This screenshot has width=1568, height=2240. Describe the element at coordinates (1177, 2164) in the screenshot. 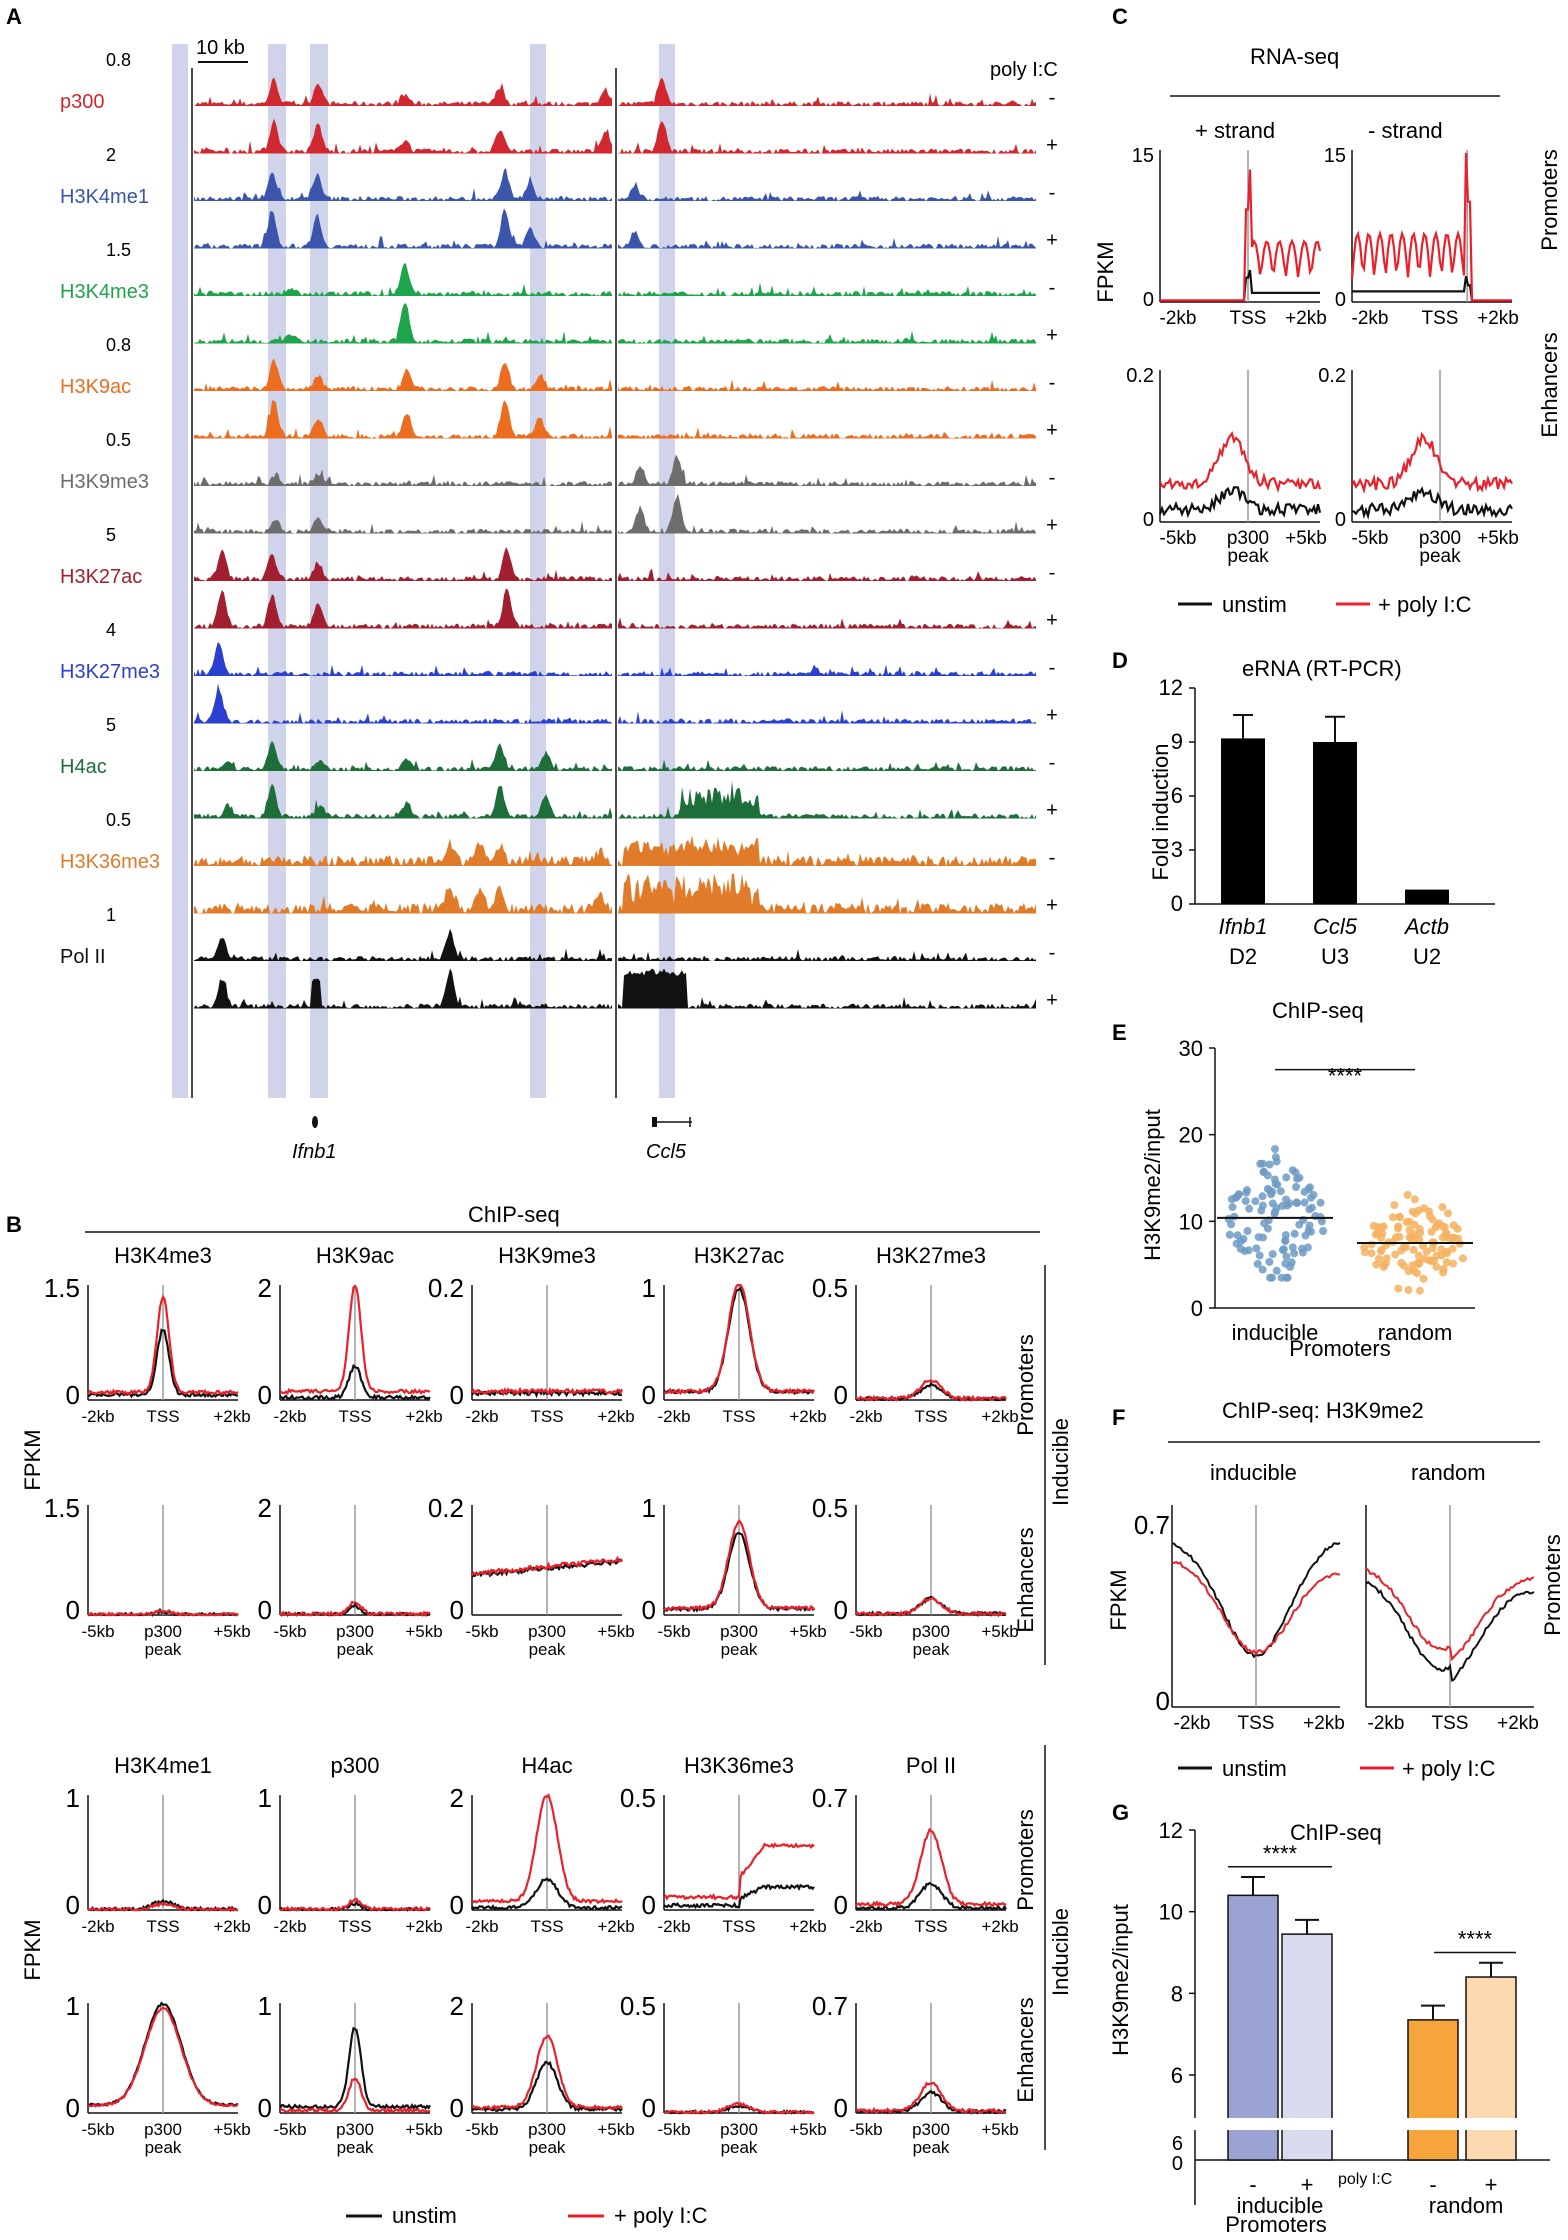

I see `g-break-tick-b: 0` at that location.